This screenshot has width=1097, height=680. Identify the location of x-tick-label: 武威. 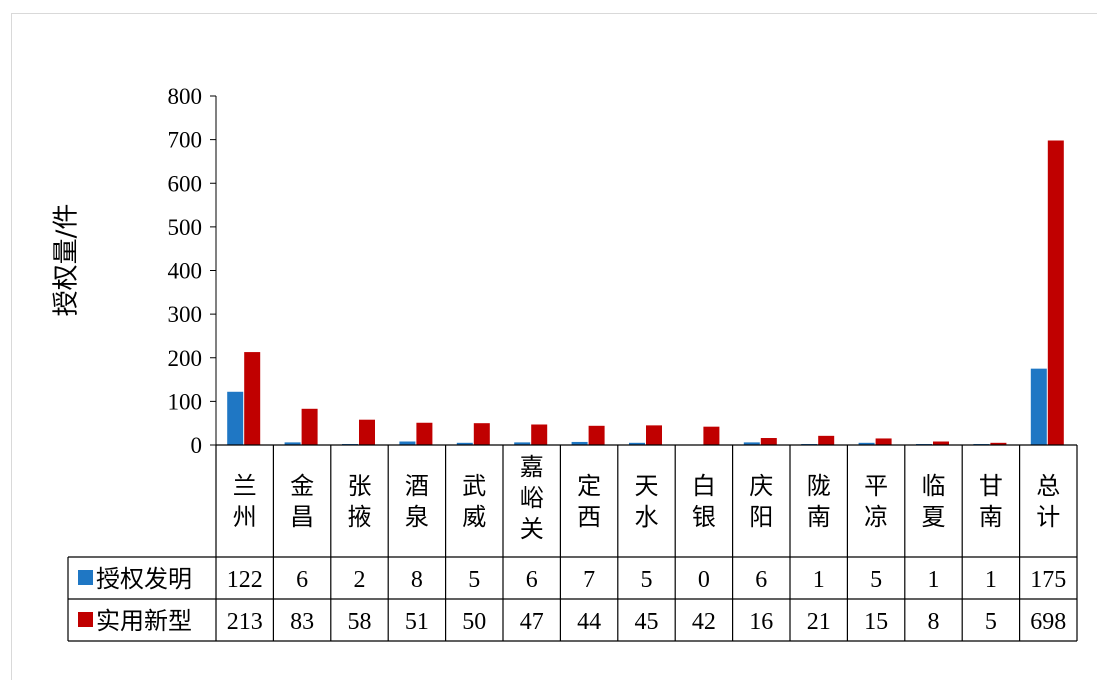
(474, 501).